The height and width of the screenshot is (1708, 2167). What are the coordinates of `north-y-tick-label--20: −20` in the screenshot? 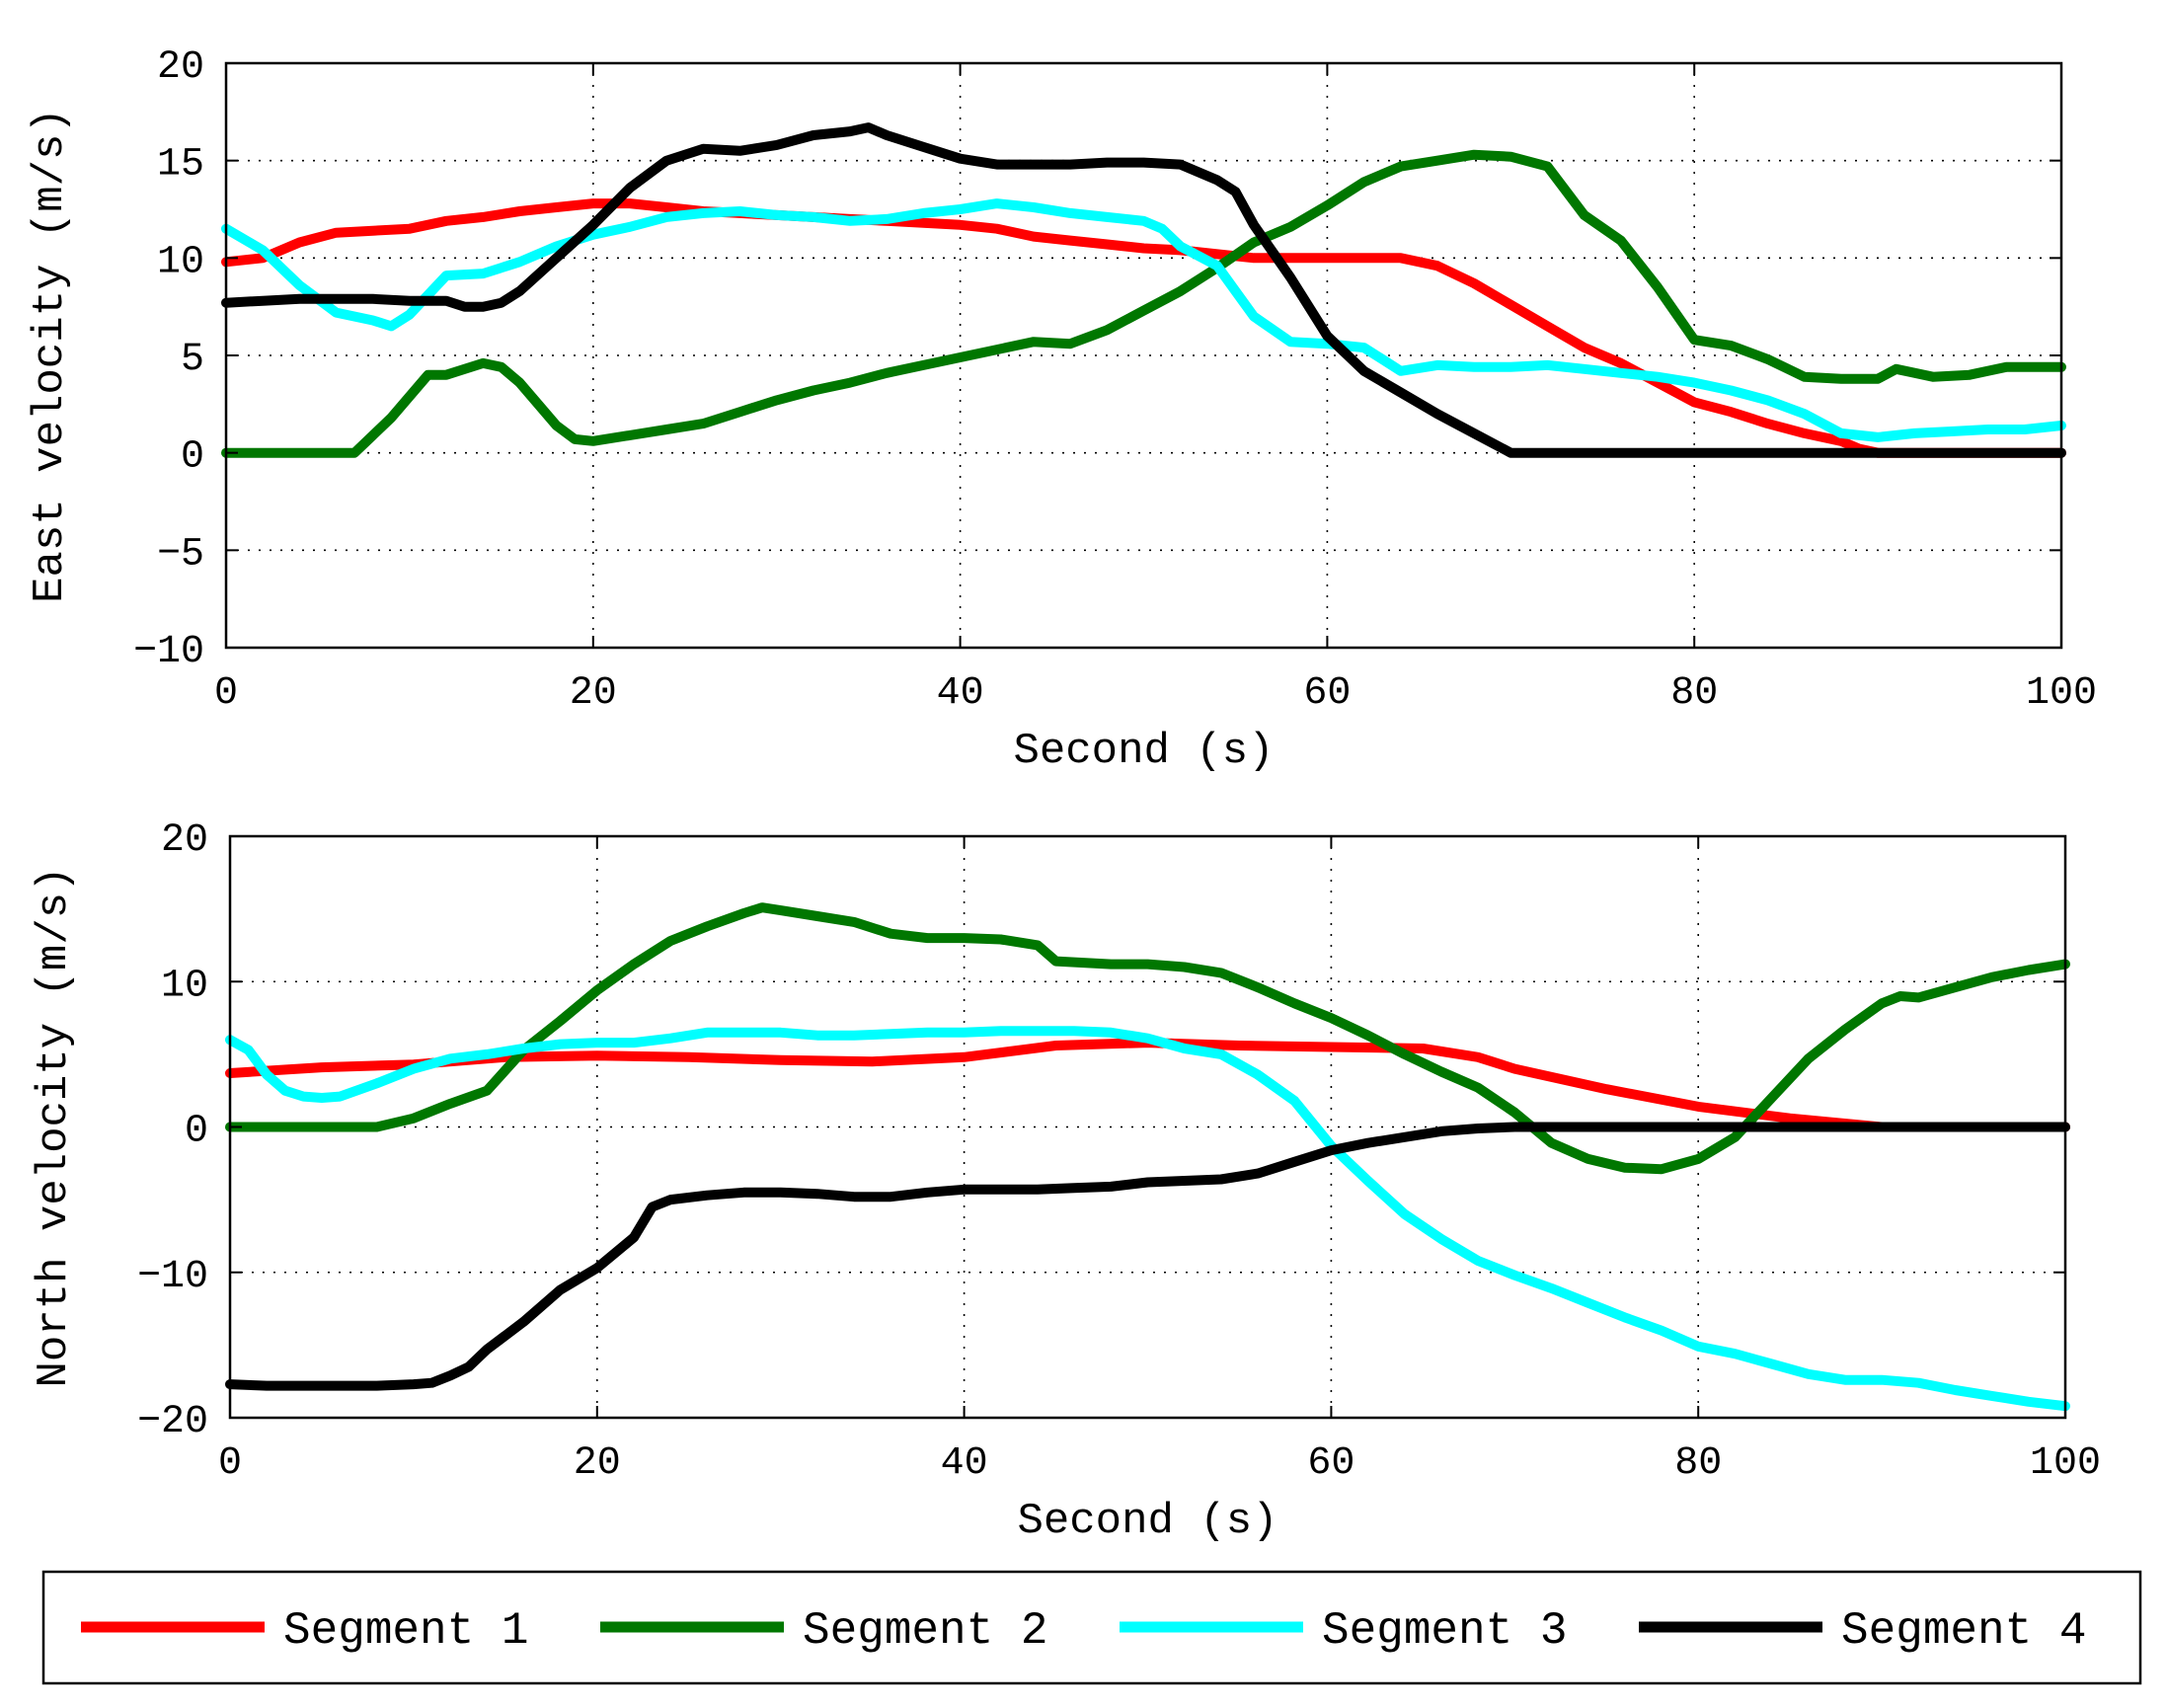 It's located at (172, 1422).